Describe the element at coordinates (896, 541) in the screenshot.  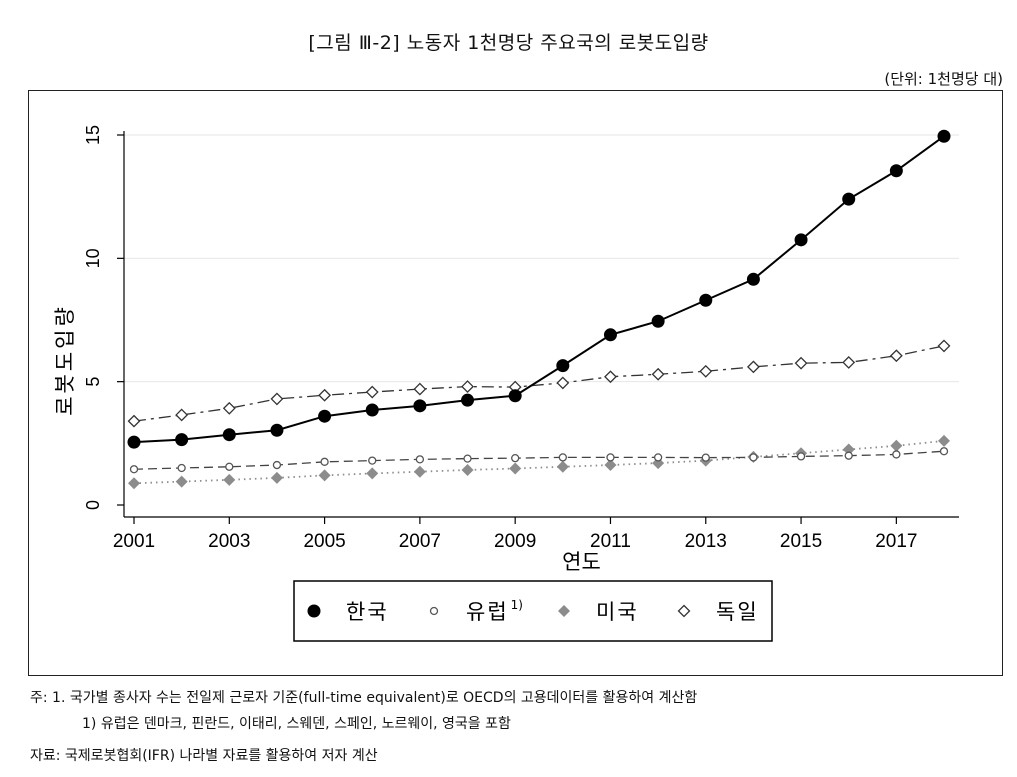
I see `x-tick-label: 2017` at that location.